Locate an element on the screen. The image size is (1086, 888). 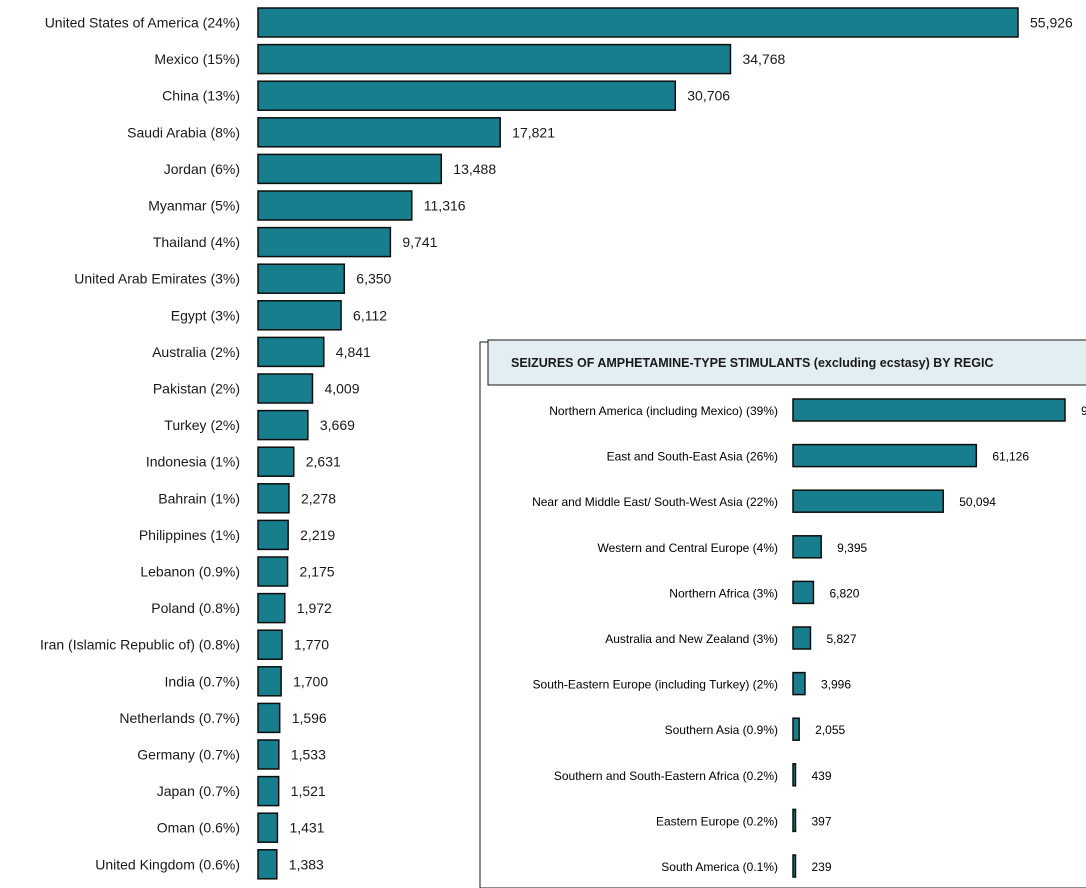
category-label: Philippines (1%) is located at coordinates (189, 535).